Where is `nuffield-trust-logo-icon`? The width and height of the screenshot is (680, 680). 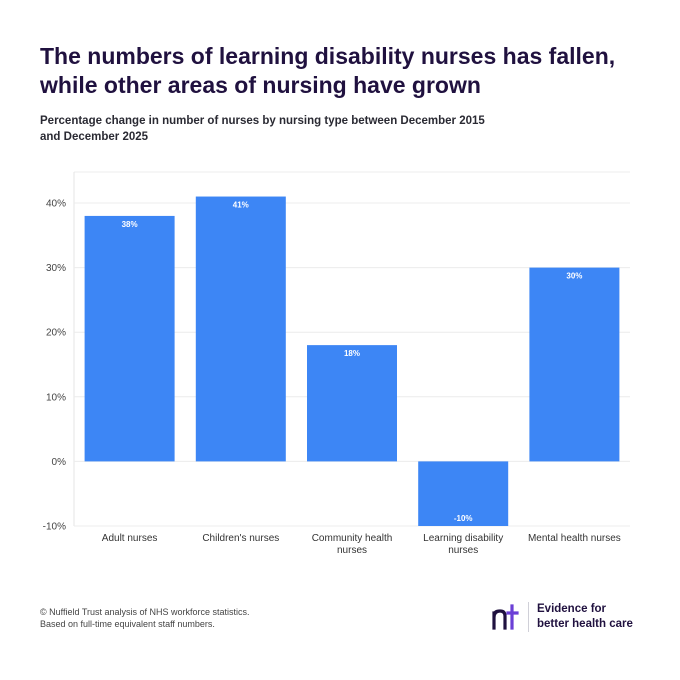
nuffield-trust-logo-icon is located at coordinates (506, 617).